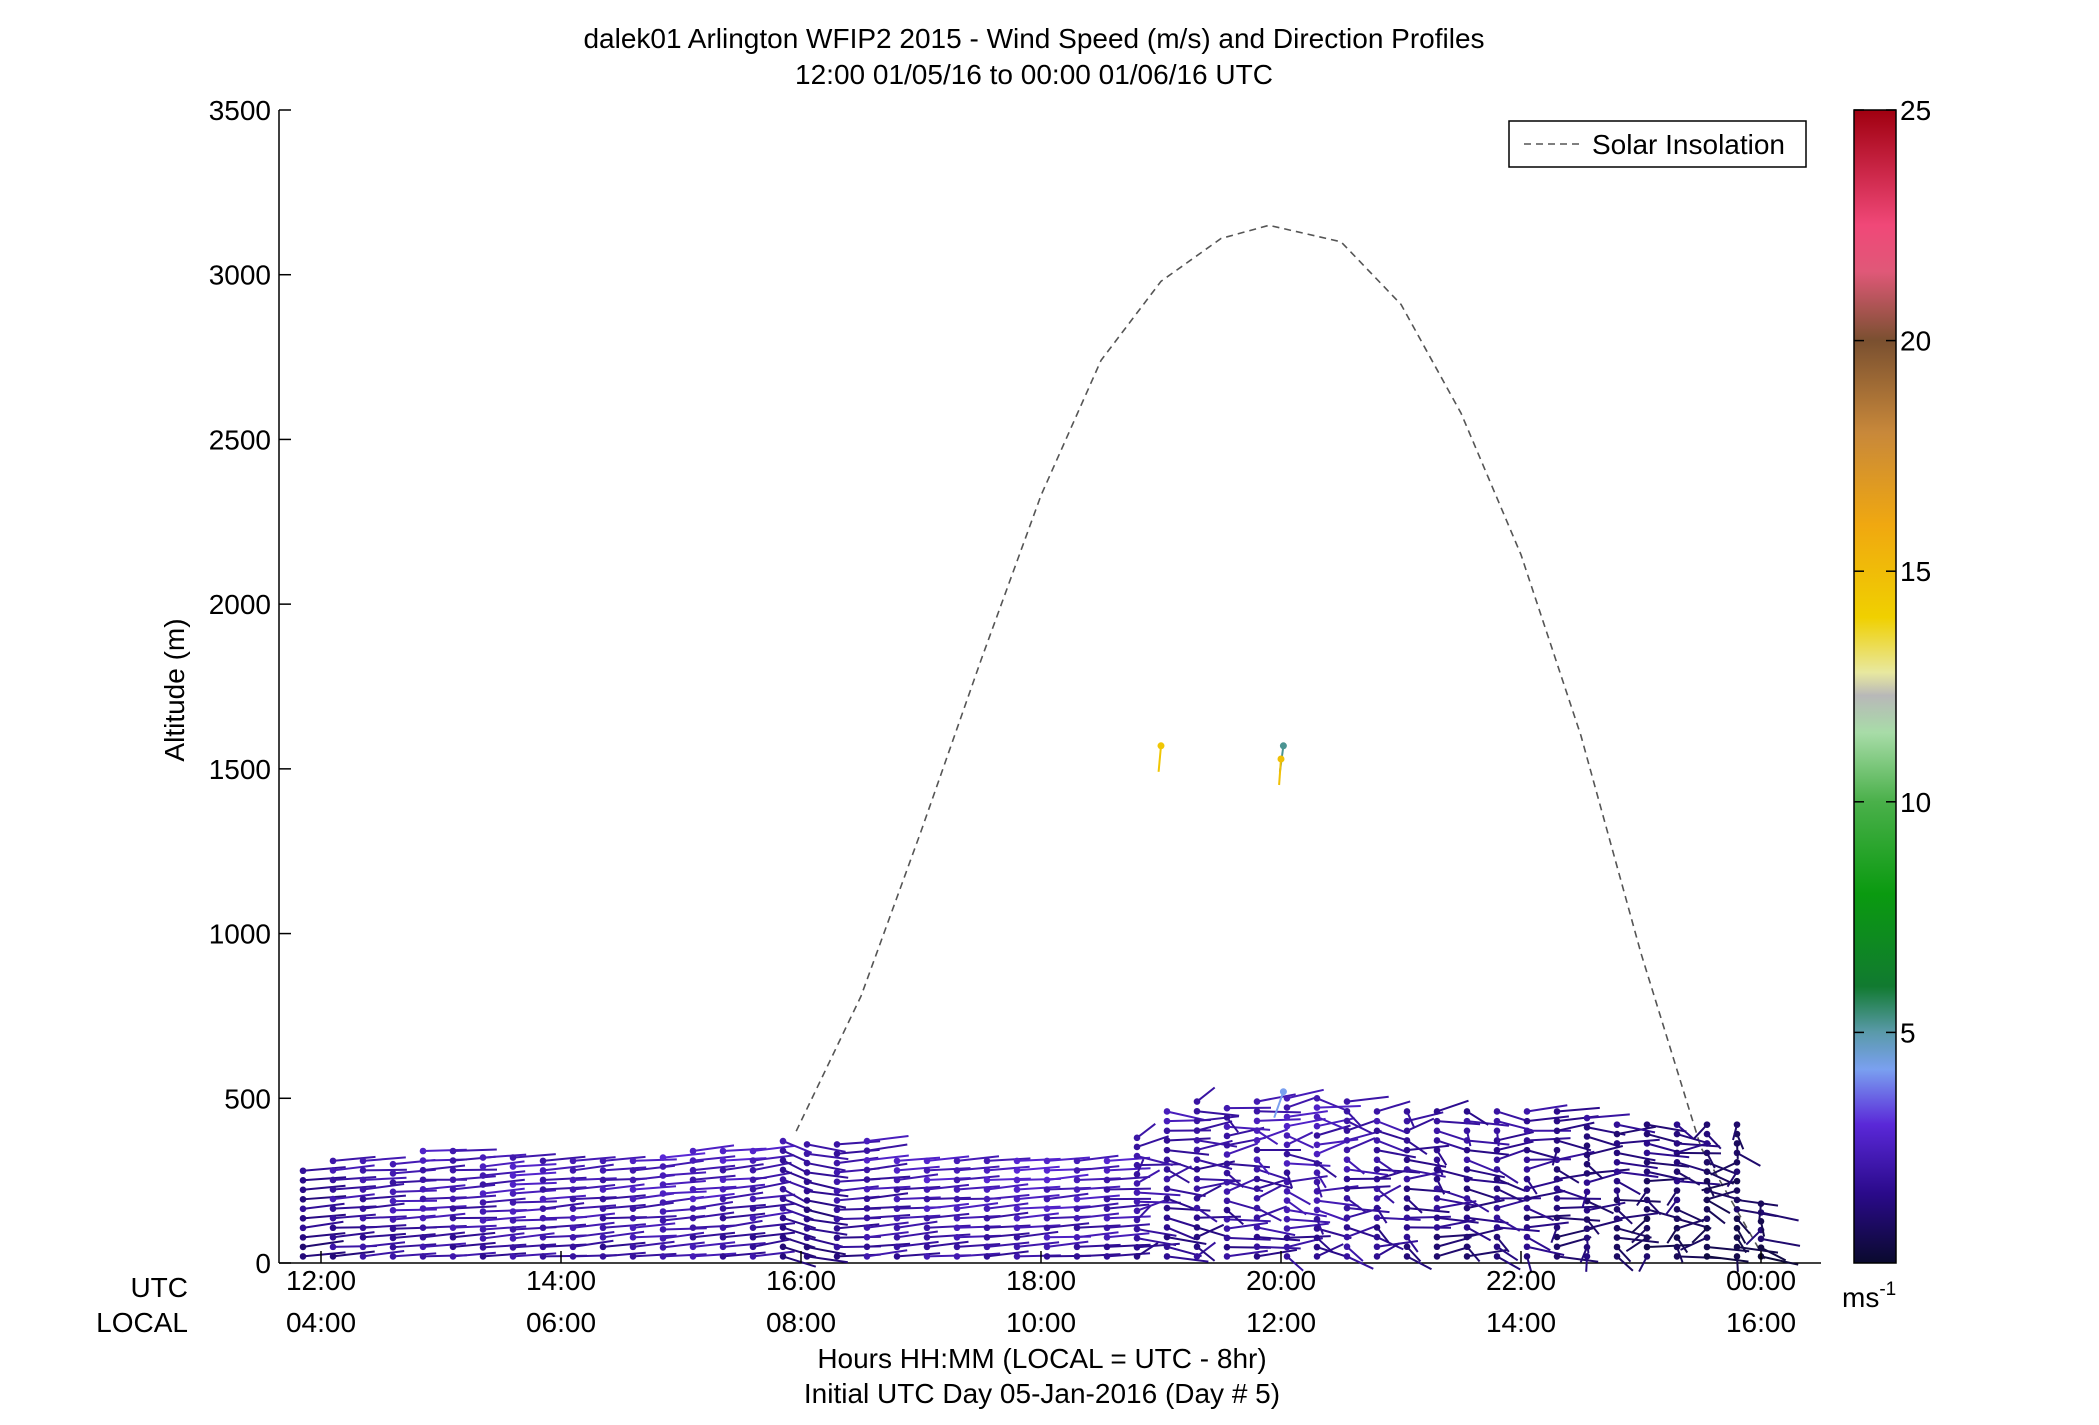  What do you see at coordinates (1041, 1358) in the screenshot?
I see `x-axis-label: Hours HH:MM (LOCAL = UTC - 8hr)` at bounding box center [1041, 1358].